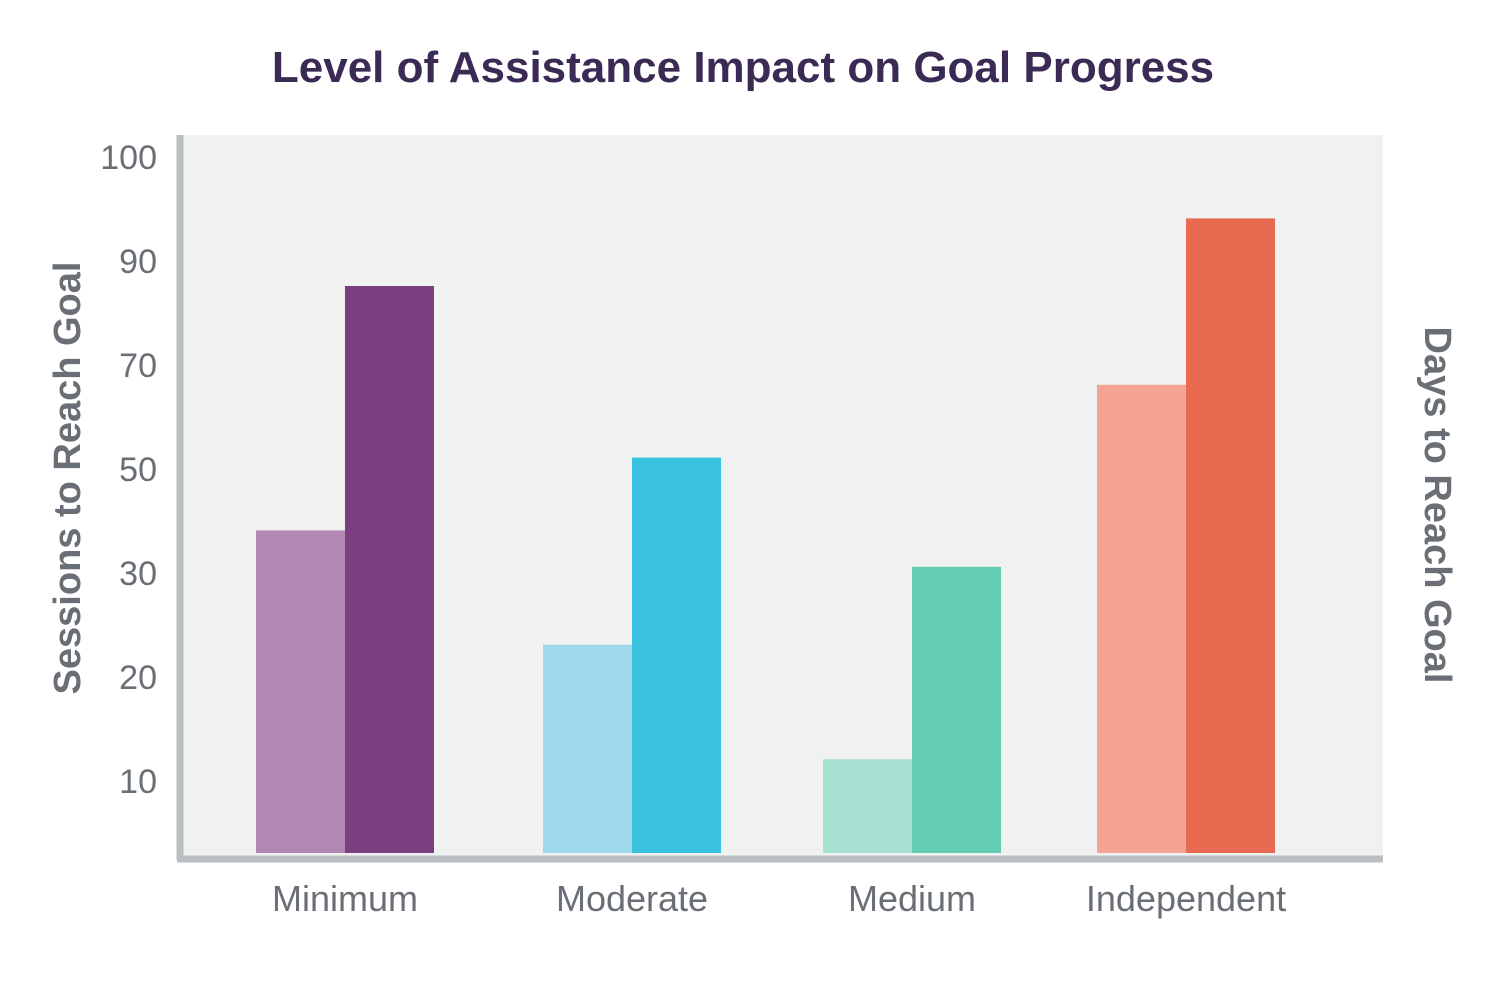  What do you see at coordinates (301, 691) in the screenshot?
I see `bar-minimum-light` at bounding box center [301, 691].